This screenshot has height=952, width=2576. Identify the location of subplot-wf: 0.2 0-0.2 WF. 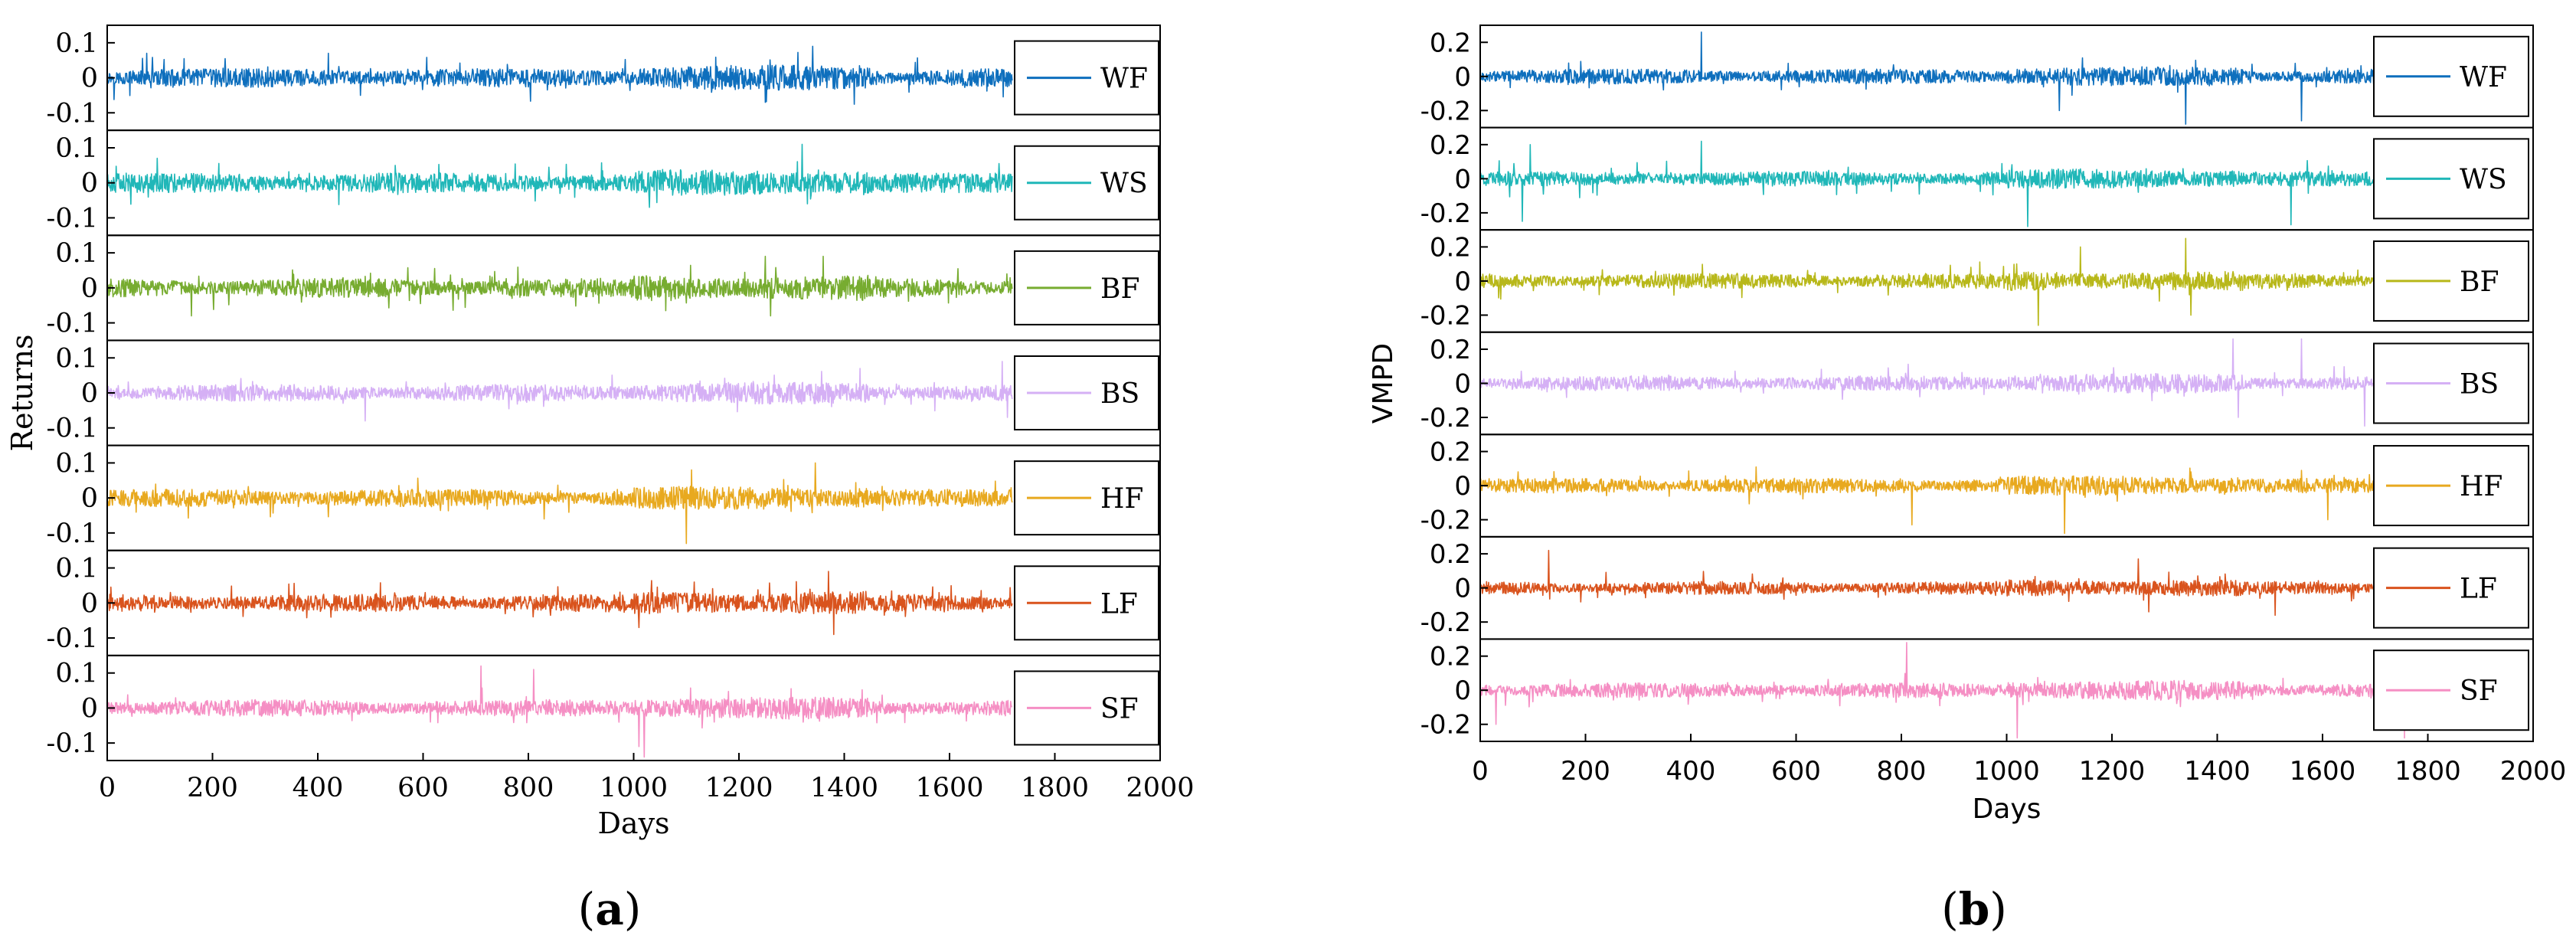
(1977, 77).